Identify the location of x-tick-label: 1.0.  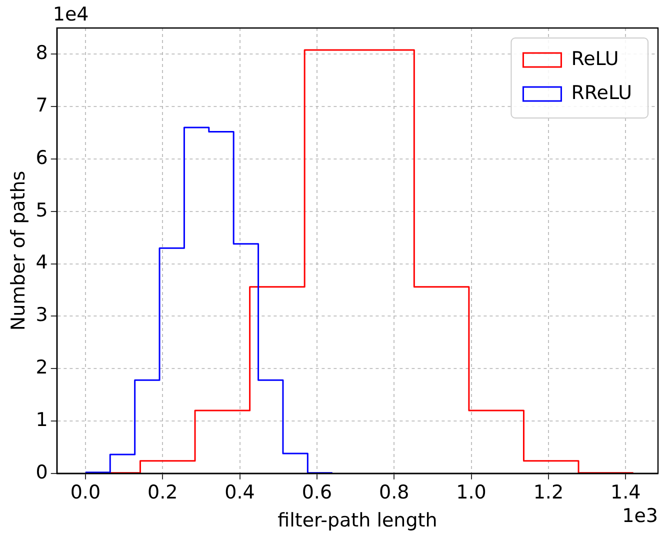
(471, 493).